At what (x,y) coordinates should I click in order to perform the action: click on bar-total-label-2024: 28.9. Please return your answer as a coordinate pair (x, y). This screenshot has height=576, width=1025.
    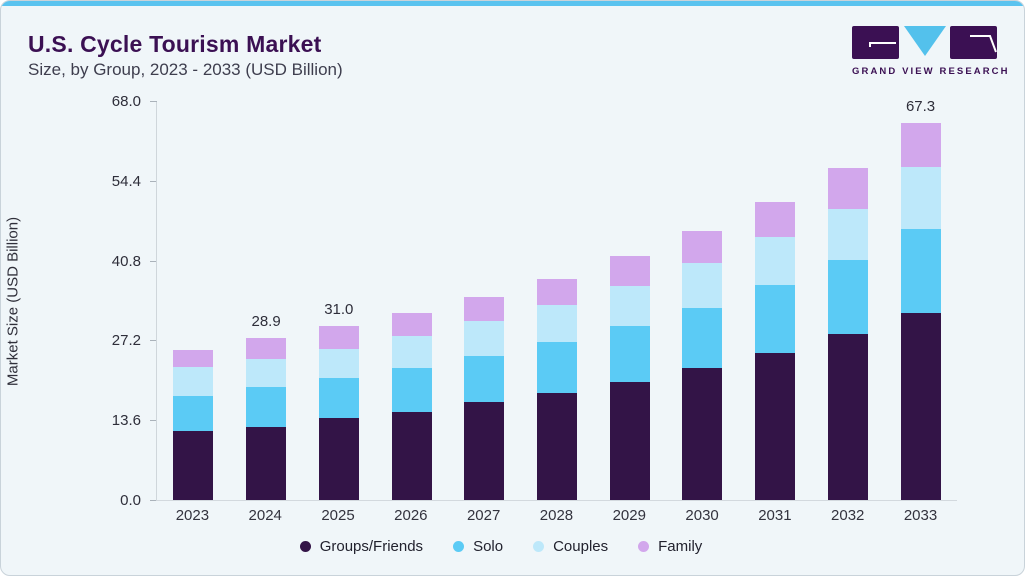
    Looking at the image, I should click on (266, 321).